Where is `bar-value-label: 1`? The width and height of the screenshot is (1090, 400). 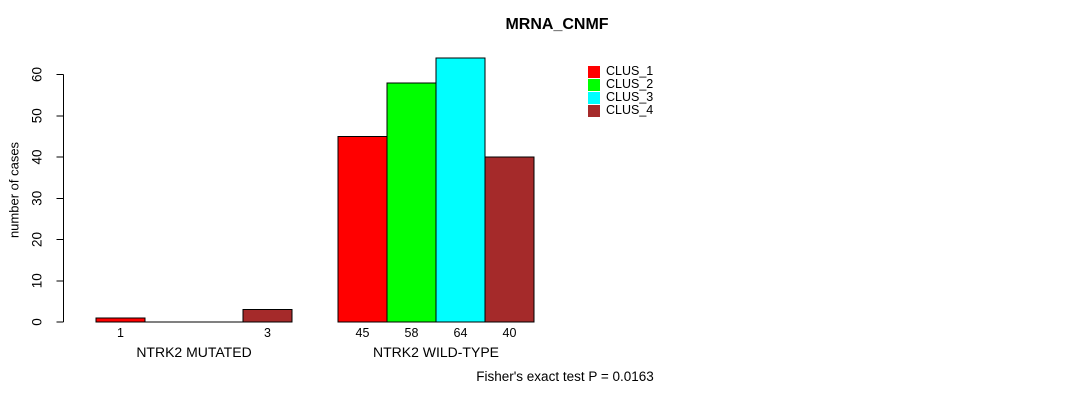 bar-value-label: 1 is located at coordinates (120, 333).